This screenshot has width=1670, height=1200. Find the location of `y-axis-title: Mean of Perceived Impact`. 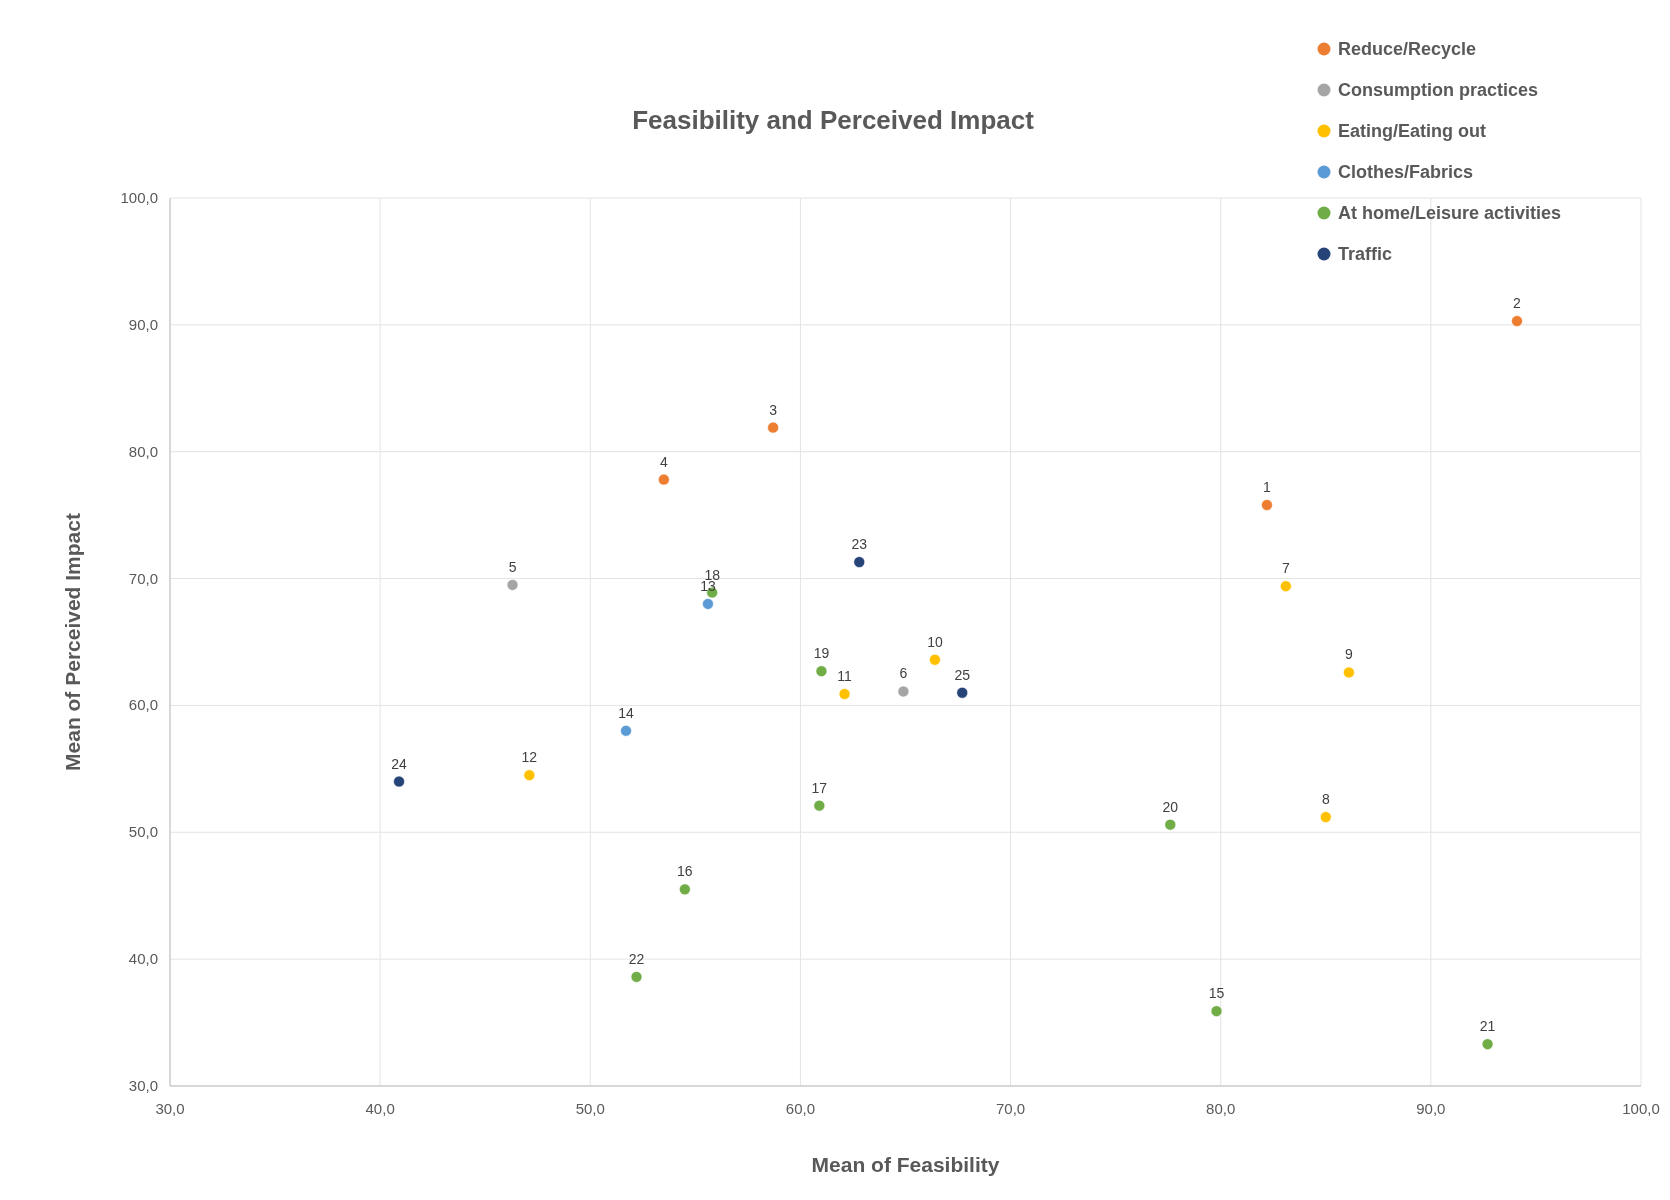

y-axis-title: Mean of Perceived Impact is located at coordinates (72, 642).